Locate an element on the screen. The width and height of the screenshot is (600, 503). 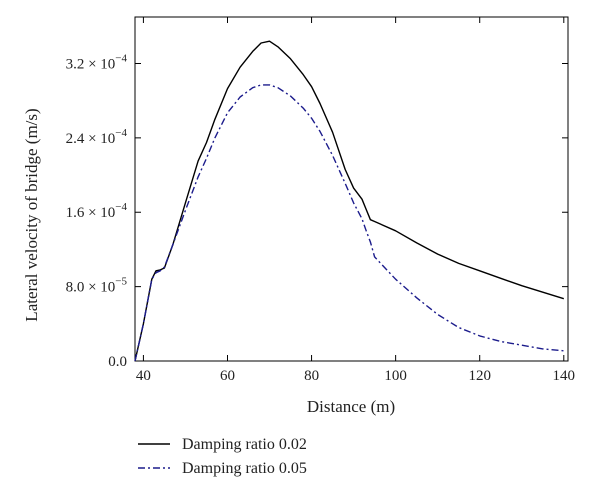
y-tick-label: 0.0 is located at coordinates (117, 362).